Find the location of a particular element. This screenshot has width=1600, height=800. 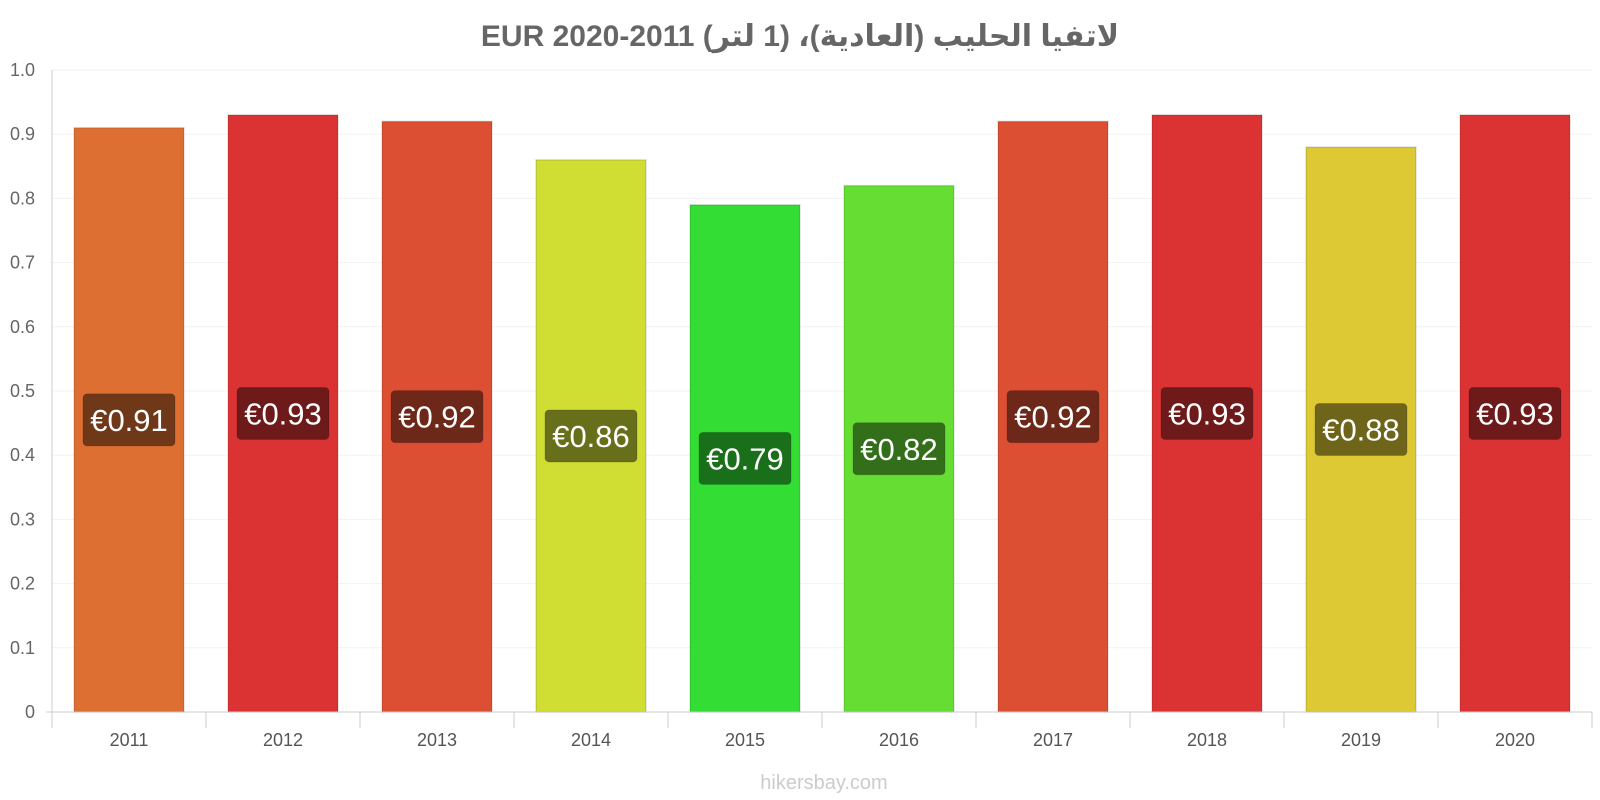

data-label: €0.91 is located at coordinates (129, 420).